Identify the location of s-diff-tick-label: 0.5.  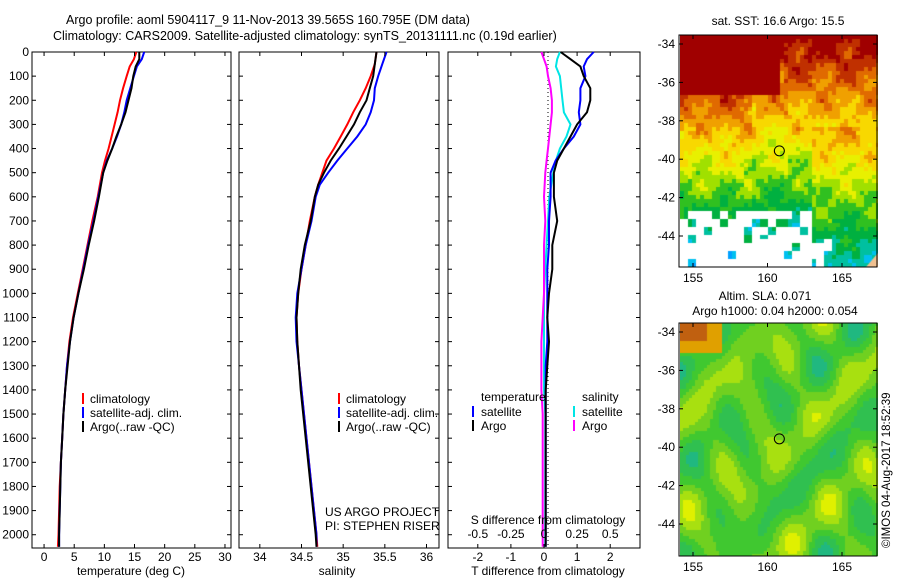
(610, 534).